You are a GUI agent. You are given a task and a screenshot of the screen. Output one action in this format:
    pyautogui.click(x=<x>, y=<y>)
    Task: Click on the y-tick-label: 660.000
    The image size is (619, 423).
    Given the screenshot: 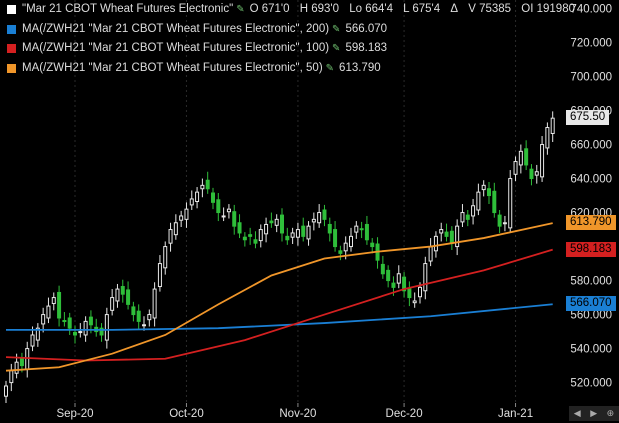 What is the action you would take?
    pyautogui.click(x=591, y=146)
    